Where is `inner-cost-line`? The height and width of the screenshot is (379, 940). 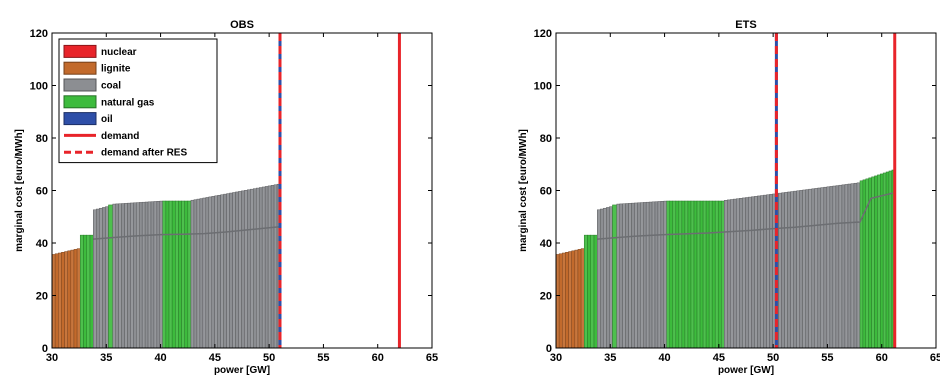 inner-cost-line is located at coordinates (745, 216).